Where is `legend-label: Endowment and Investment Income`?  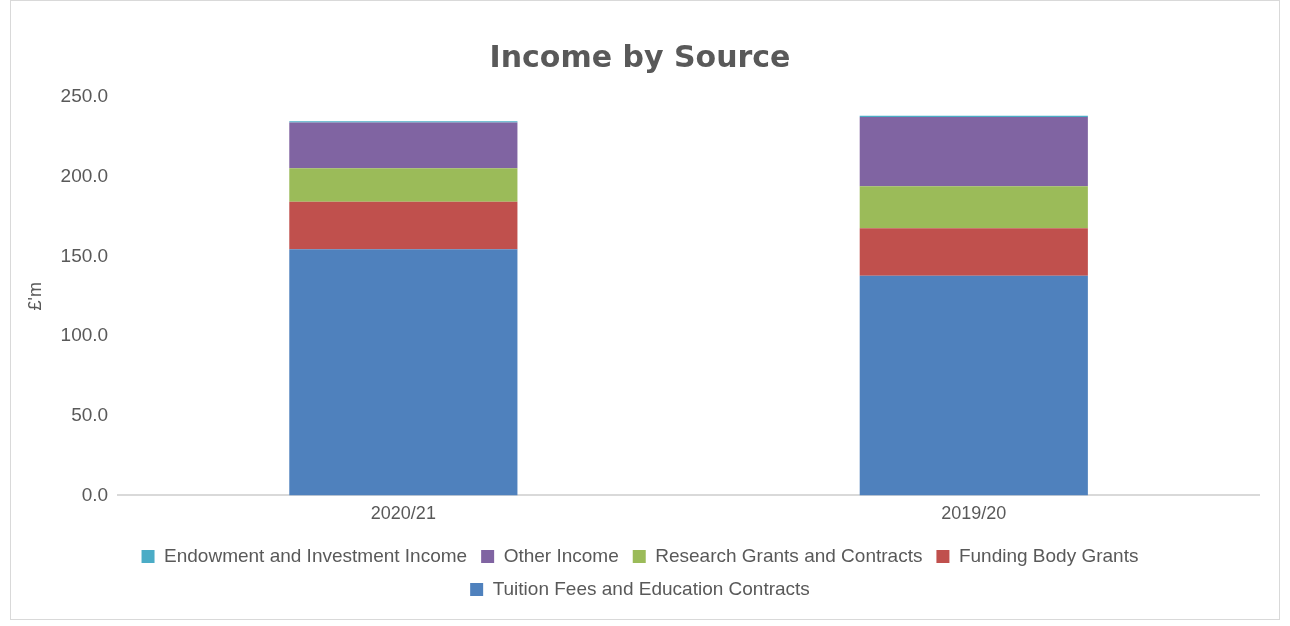
legend-label: Endowment and Investment Income is located at coordinates (316, 555).